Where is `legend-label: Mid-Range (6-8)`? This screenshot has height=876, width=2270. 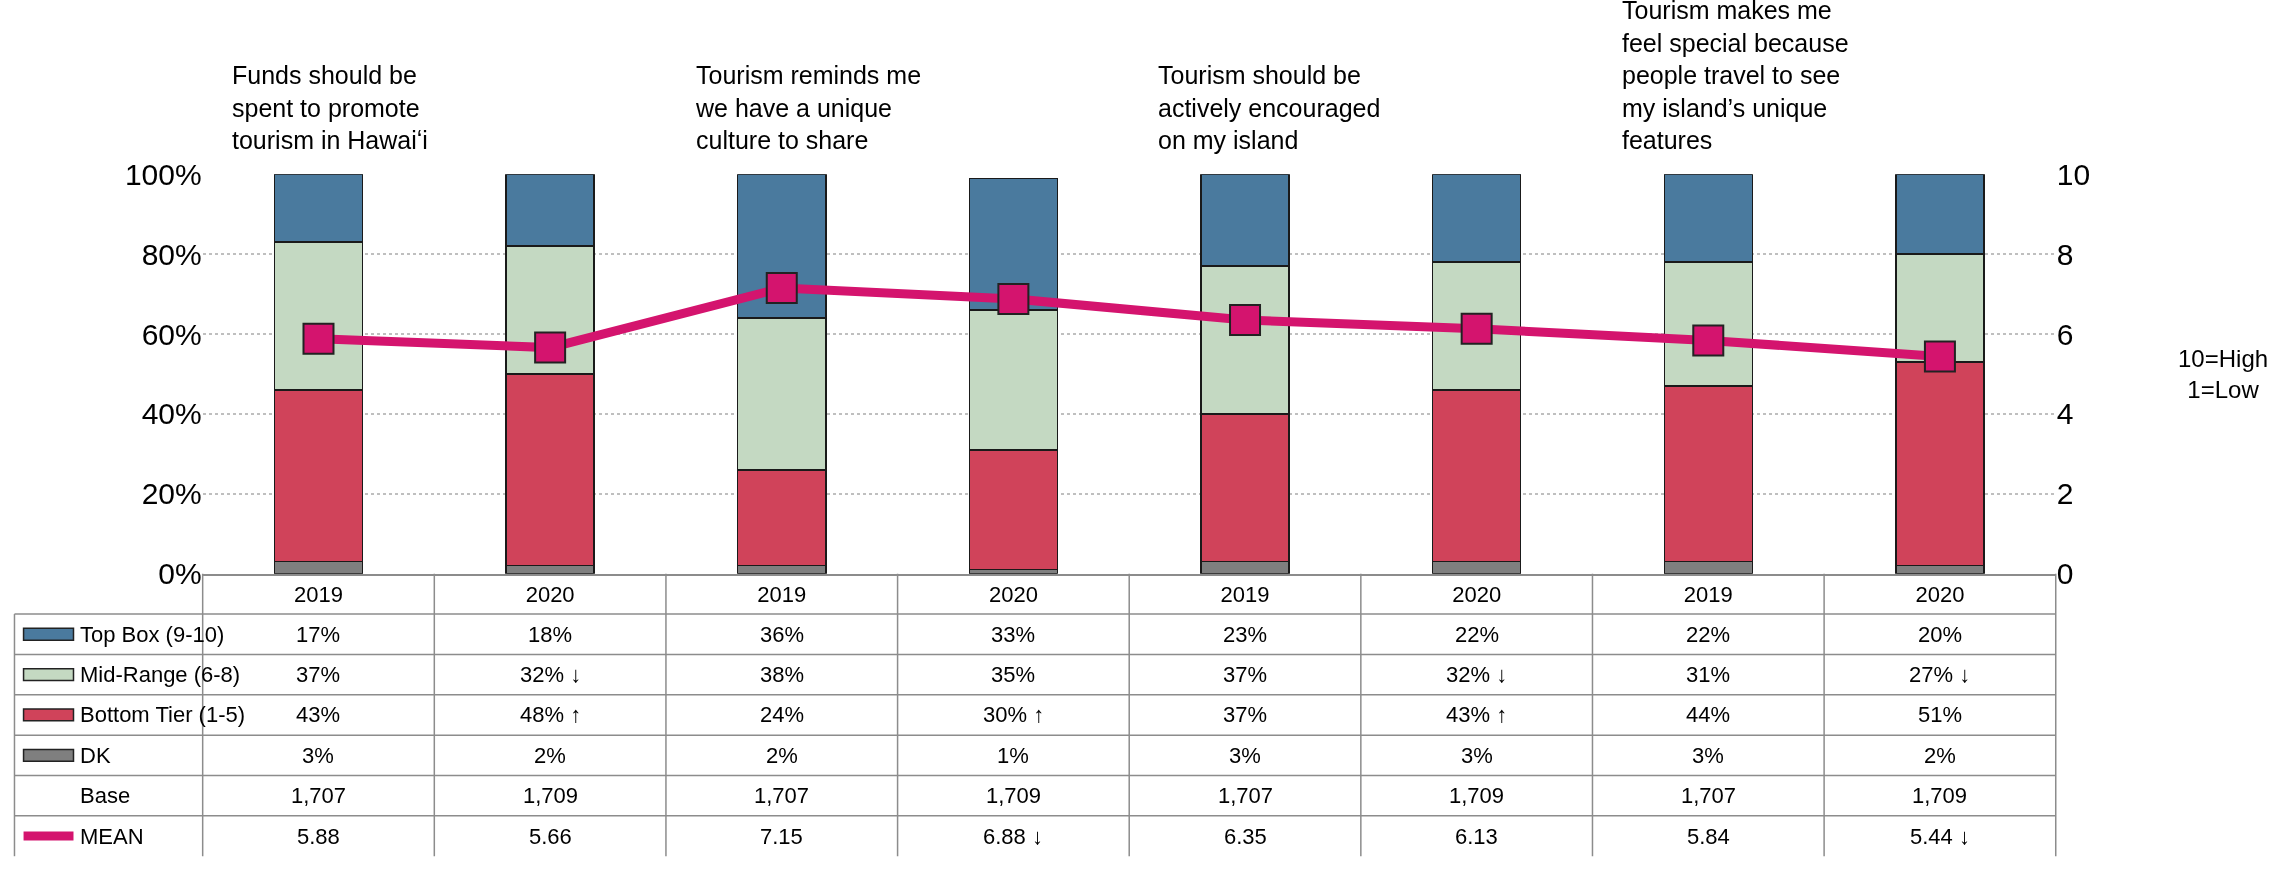
legend-label: Mid-Range (6-8) is located at coordinates (160, 674).